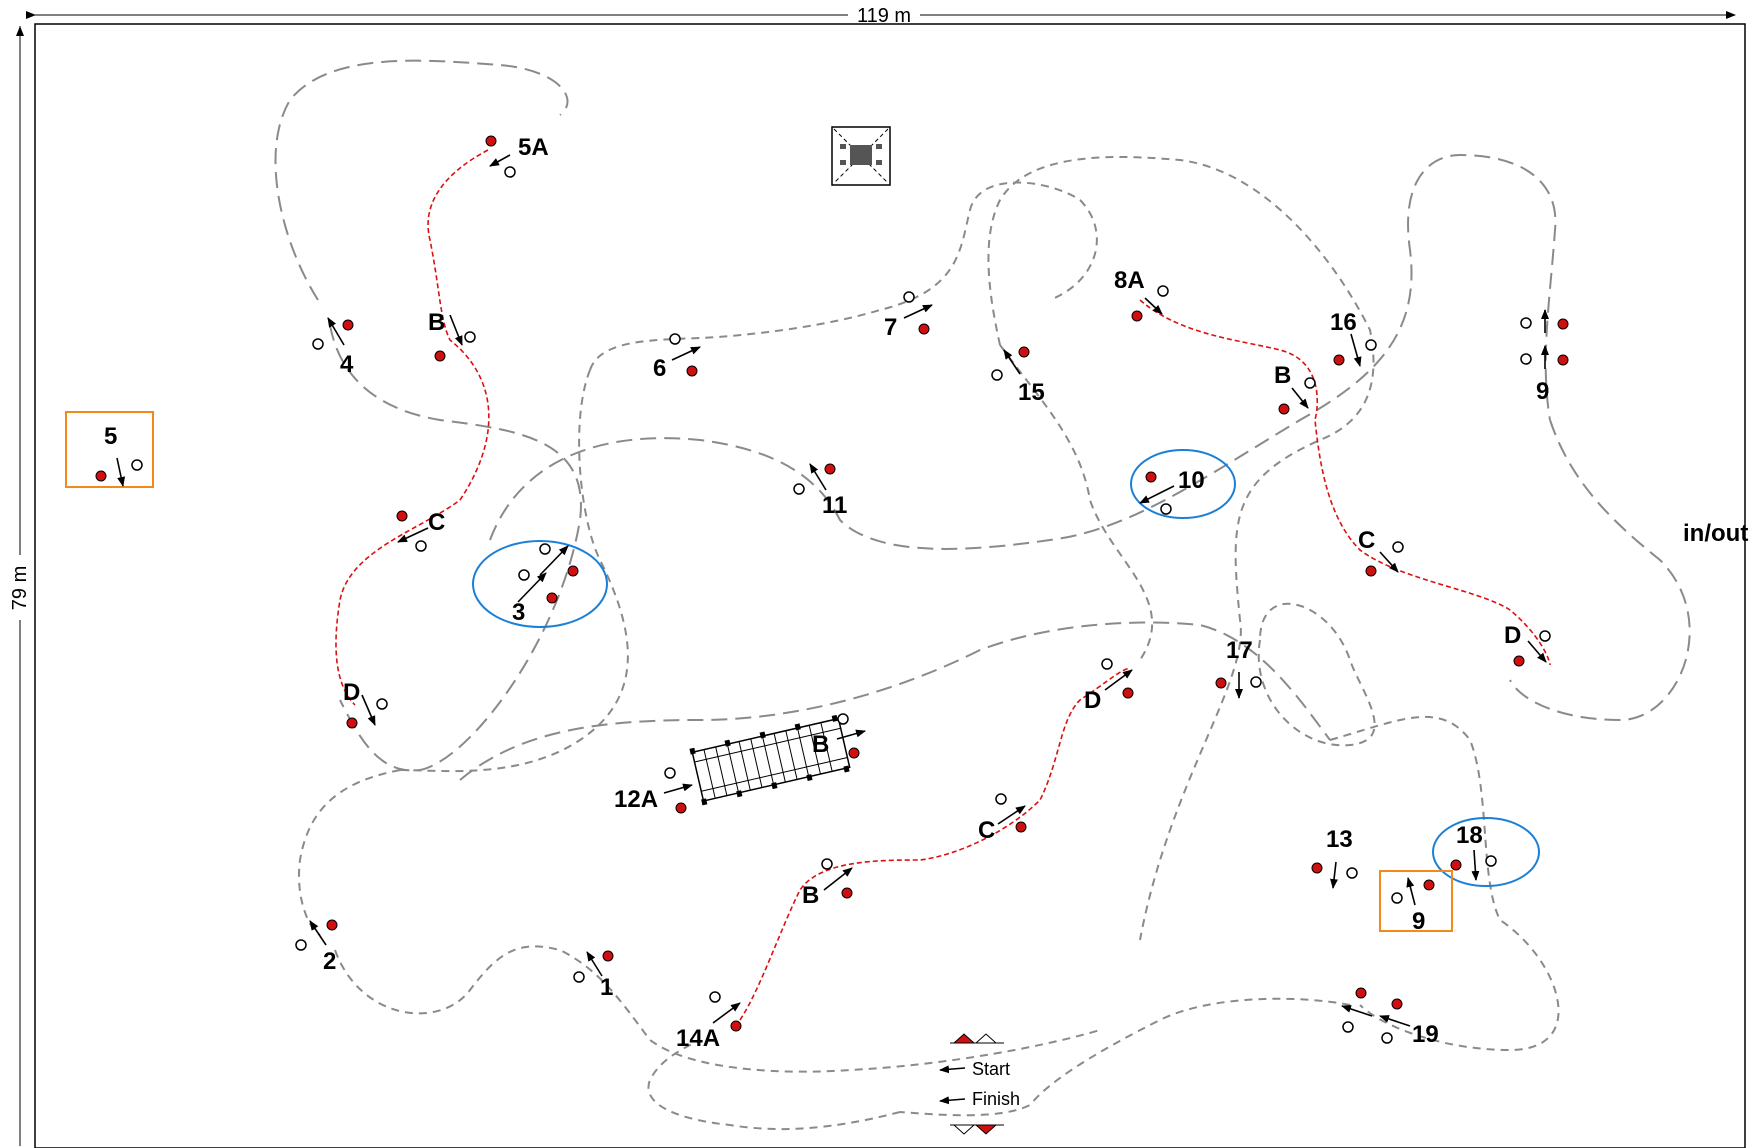  What do you see at coordinates (839, 736) in the screenshot?
I see `obstacle-12b: B` at bounding box center [839, 736].